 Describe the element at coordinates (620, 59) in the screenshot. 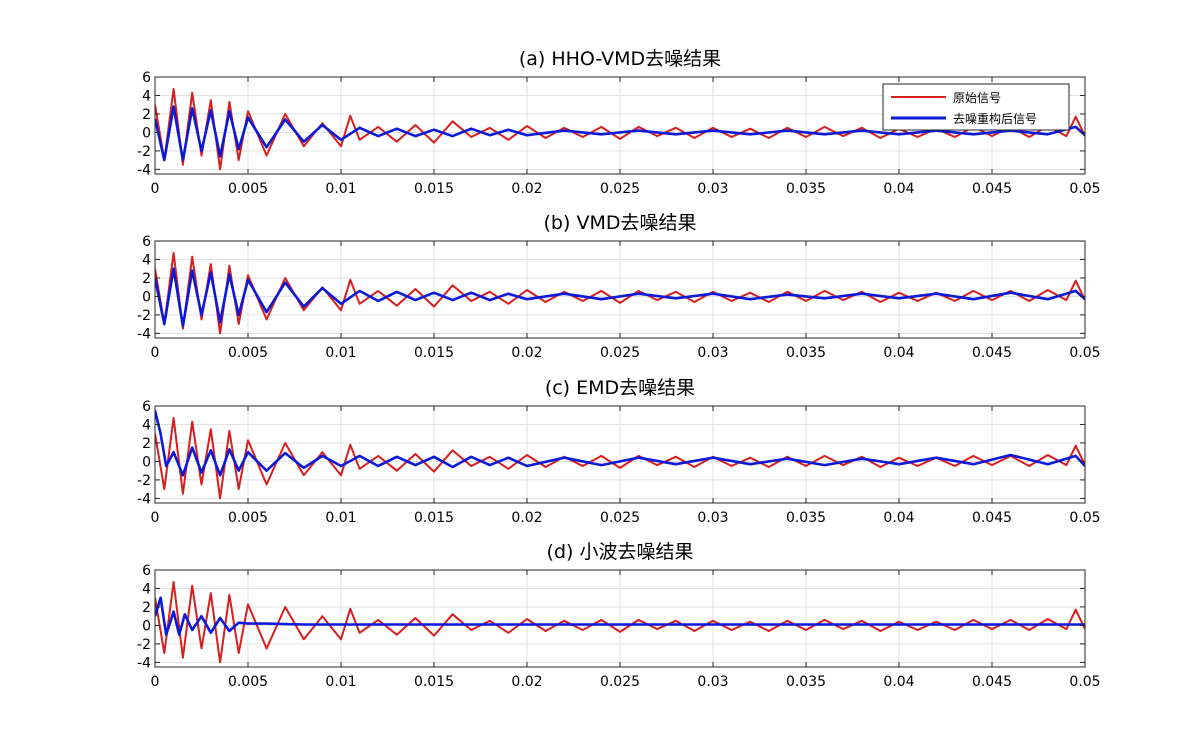

I see `panel-title: (a) HHO-VMD去噪结果` at that location.